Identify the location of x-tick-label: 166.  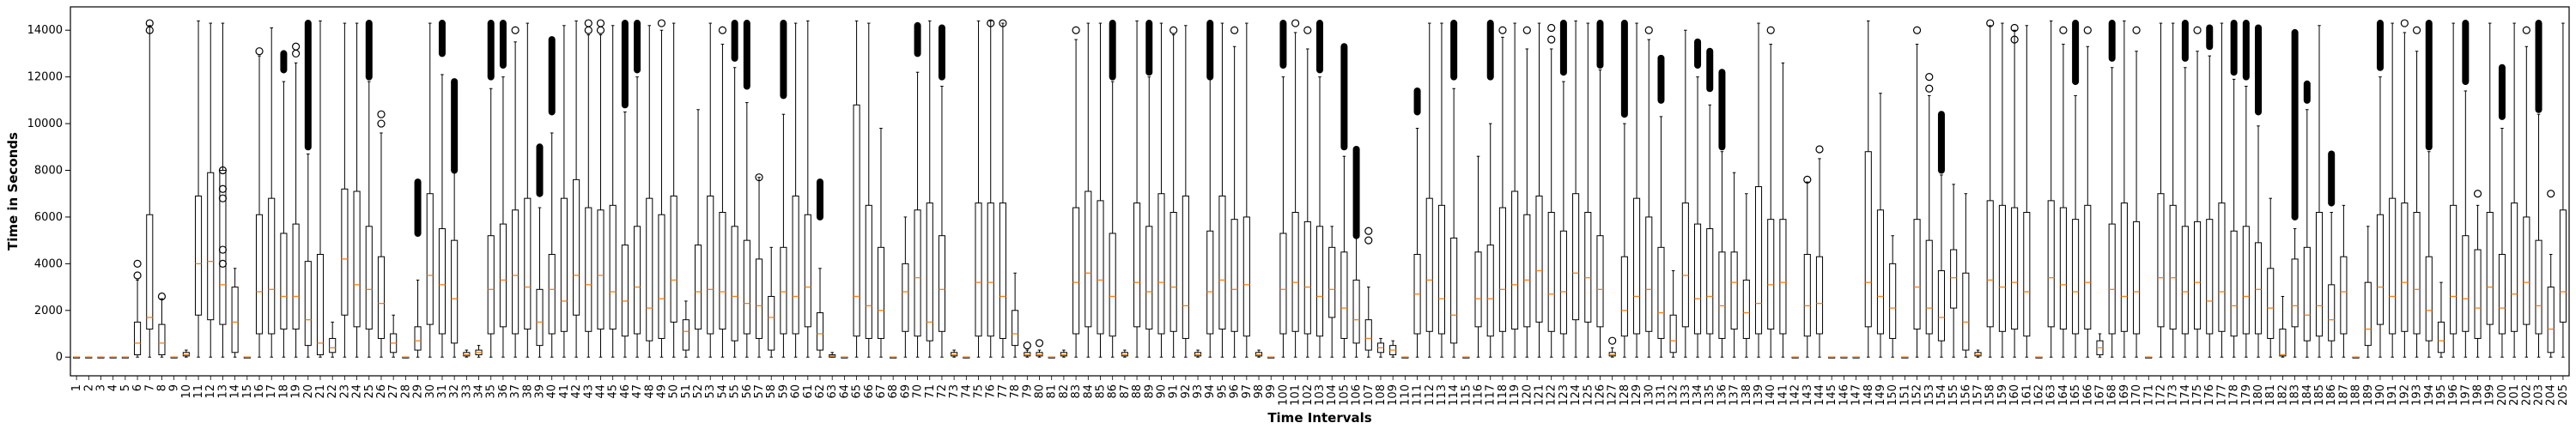
(2087, 395).